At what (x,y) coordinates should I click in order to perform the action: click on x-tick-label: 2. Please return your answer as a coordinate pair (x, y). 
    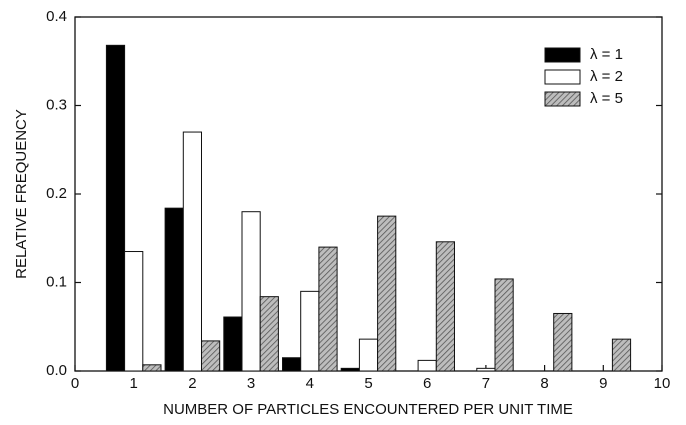
    Looking at the image, I should click on (192, 383).